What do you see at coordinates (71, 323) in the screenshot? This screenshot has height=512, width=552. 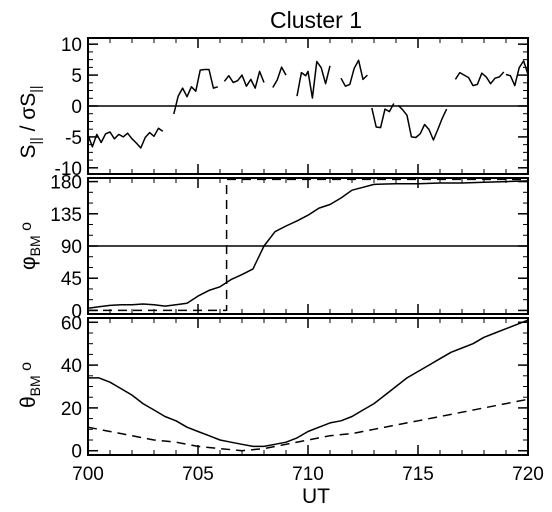 I see `y-tick-label: 60` at bounding box center [71, 323].